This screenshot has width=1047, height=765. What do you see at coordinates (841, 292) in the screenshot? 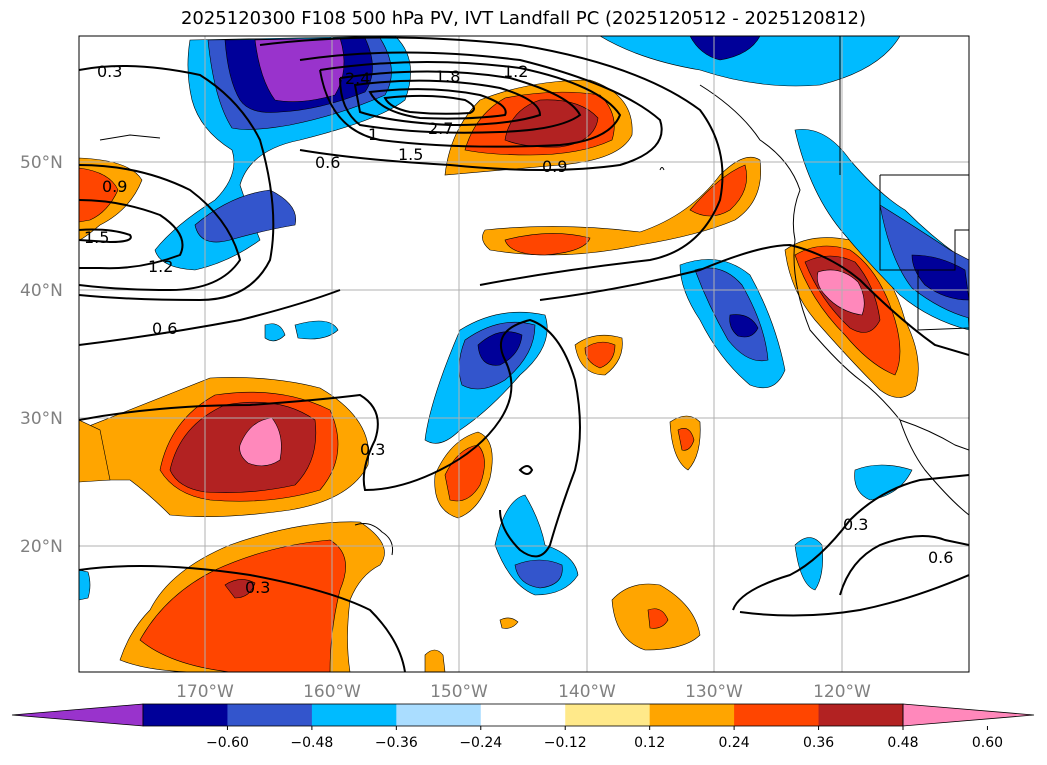
I see `pos-anomaly-california-pink` at bounding box center [841, 292].